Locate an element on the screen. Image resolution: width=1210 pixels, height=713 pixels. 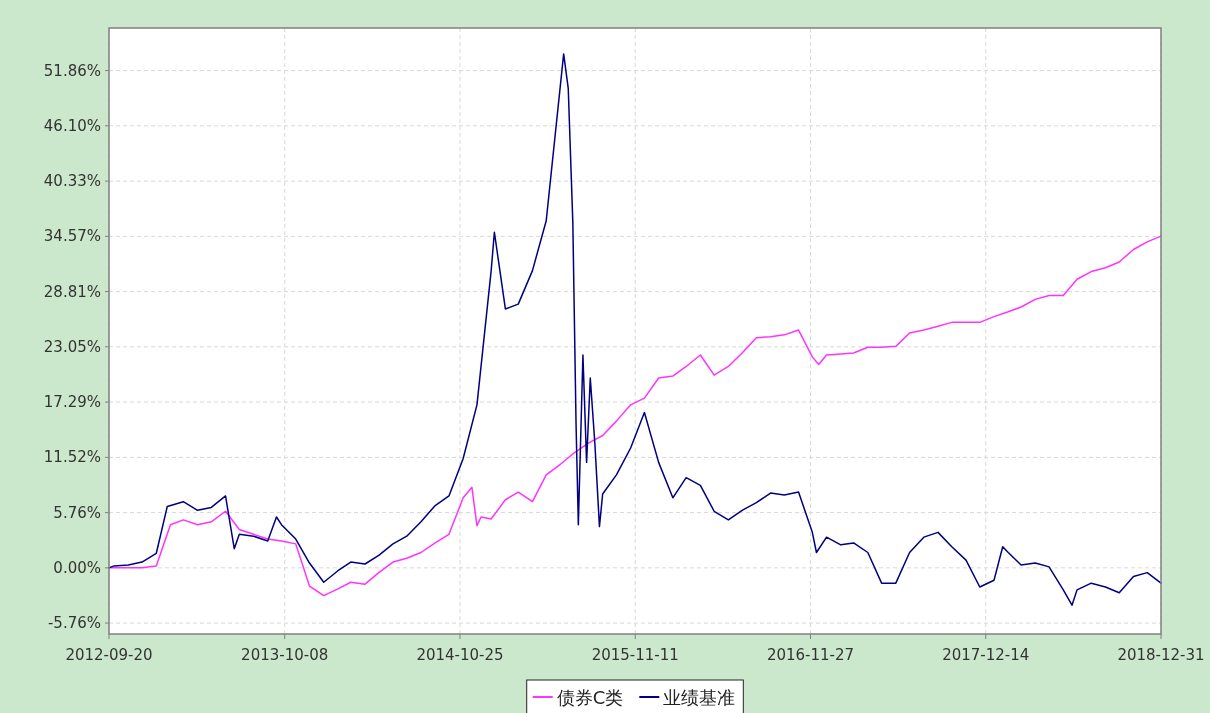
x-tick-label: 2014-10-25 is located at coordinates (460, 655).